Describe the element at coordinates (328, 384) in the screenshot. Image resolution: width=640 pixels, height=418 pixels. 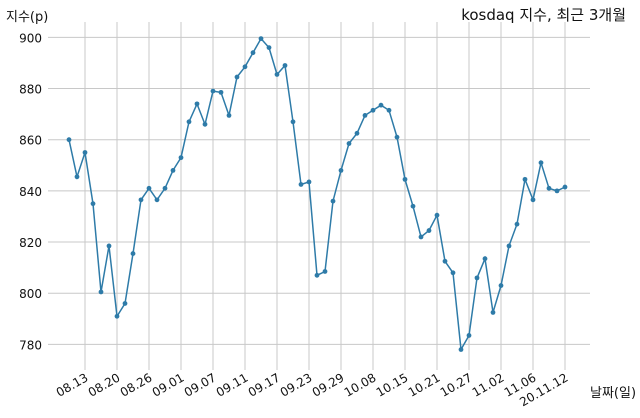
I see `x-tick-label: 09.29` at that location.